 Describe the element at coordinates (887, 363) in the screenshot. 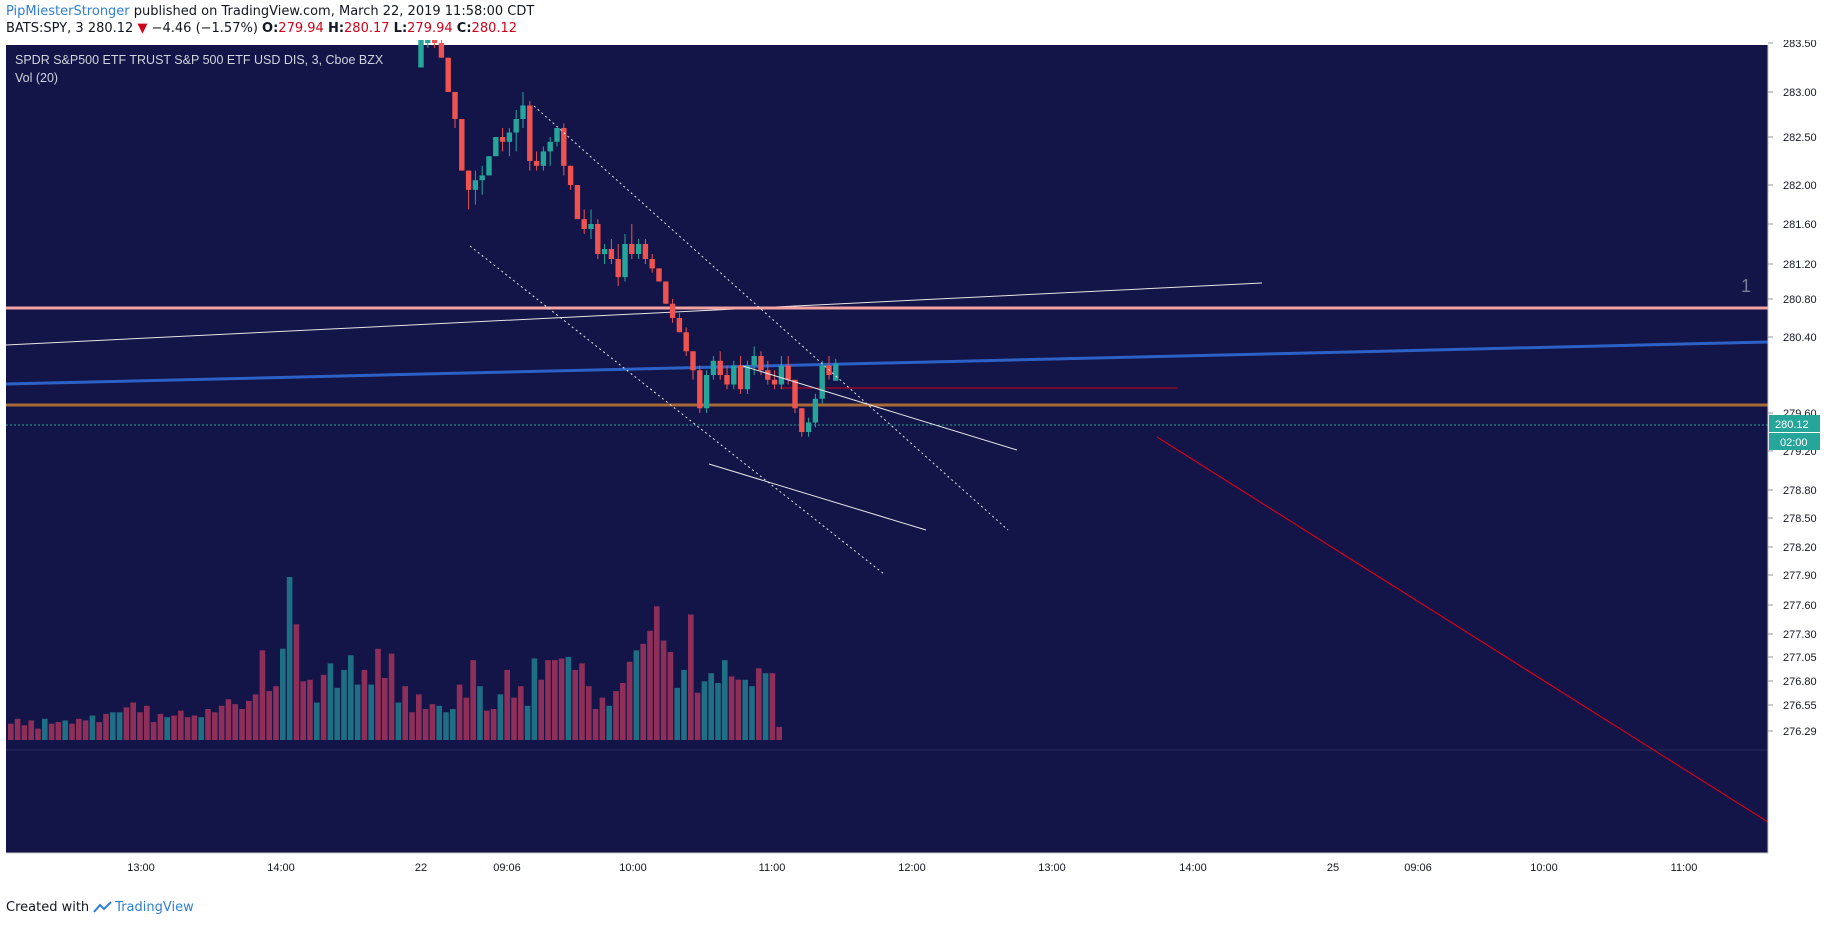

I see `trend-line-blue` at that location.